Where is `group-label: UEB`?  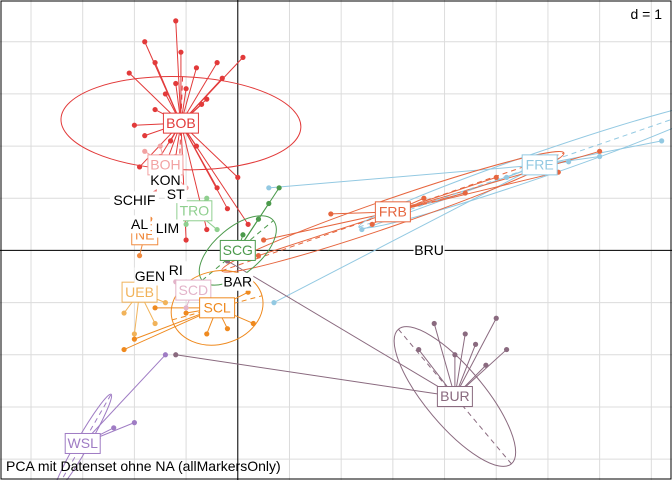
group-label: UEB is located at coordinates (139, 292).